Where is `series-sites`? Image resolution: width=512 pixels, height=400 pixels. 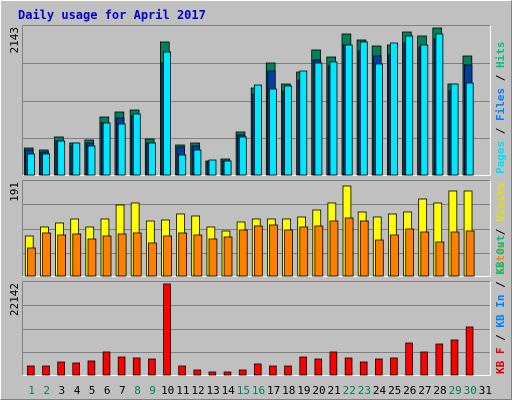
series-sites is located at coordinates (250, 247).